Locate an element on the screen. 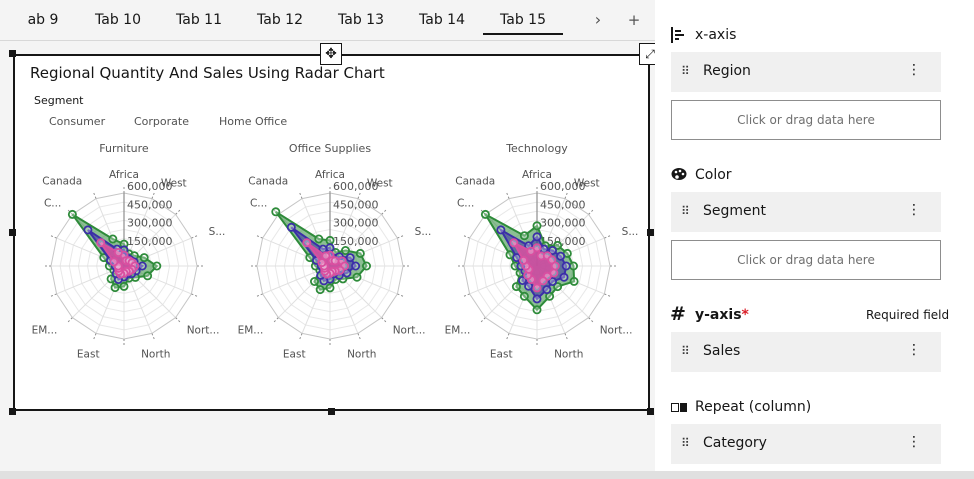 The image size is (974, 479). x-axis-pill: ⠿ Region ⋮ is located at coordinates (806, 72).